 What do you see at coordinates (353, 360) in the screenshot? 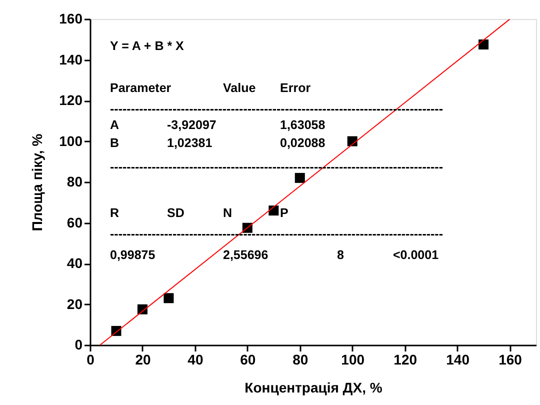
I see `x-tick-label: 100` at bounding box center [353, 360].